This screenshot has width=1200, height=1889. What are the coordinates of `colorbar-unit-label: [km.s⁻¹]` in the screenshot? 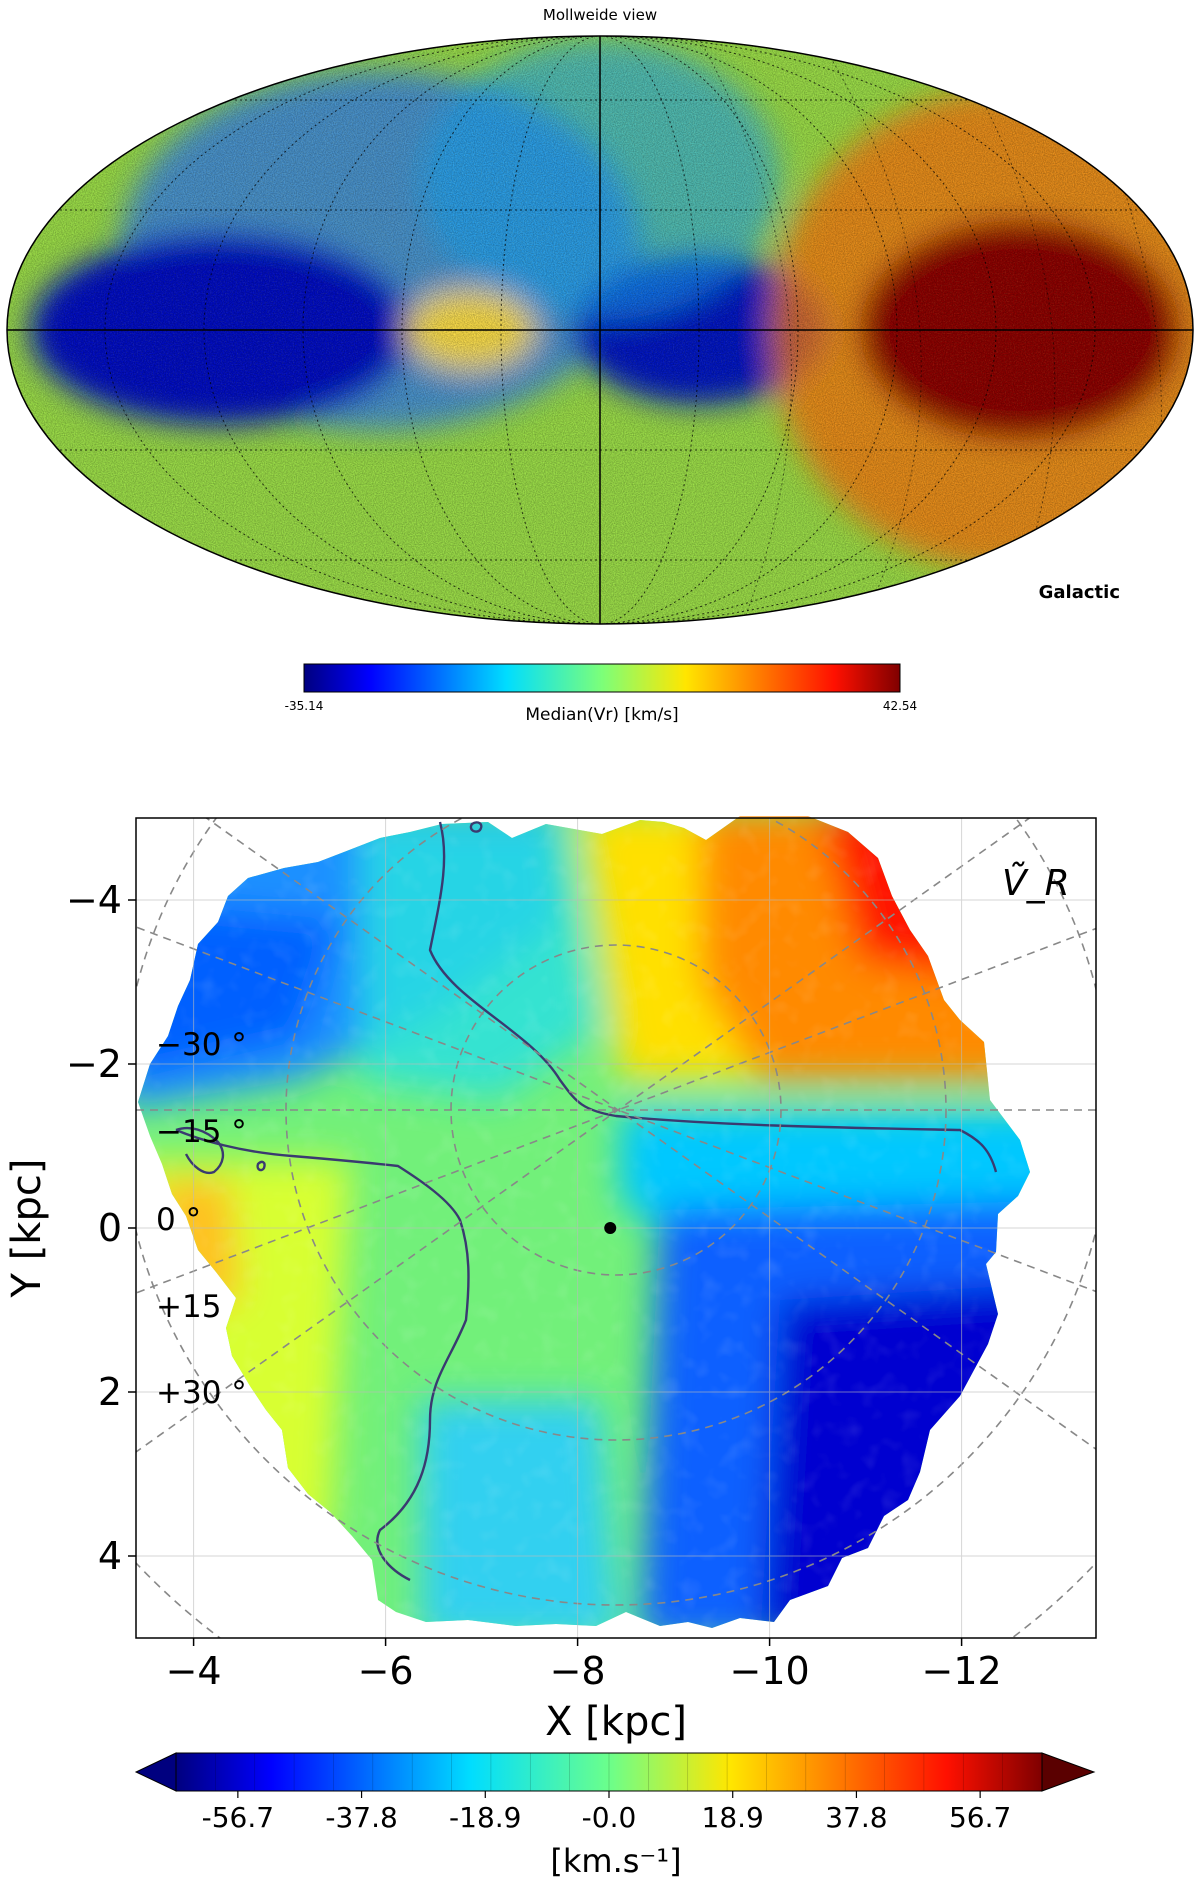 It's located at (615, 1861).